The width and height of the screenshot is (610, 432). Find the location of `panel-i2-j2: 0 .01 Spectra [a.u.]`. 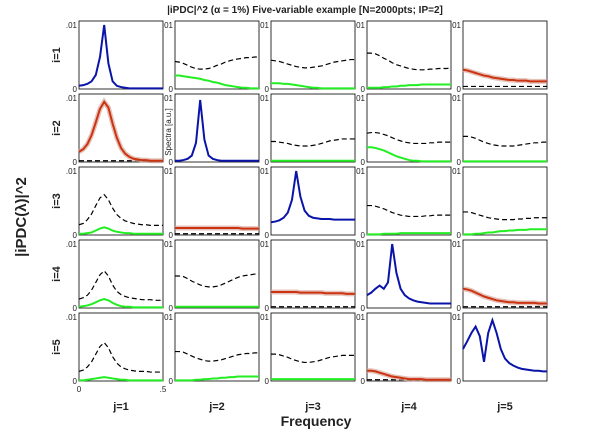

panel-i2-j2: 0 .01 Spectra [a.u.] is located at coordinates (211, 130).